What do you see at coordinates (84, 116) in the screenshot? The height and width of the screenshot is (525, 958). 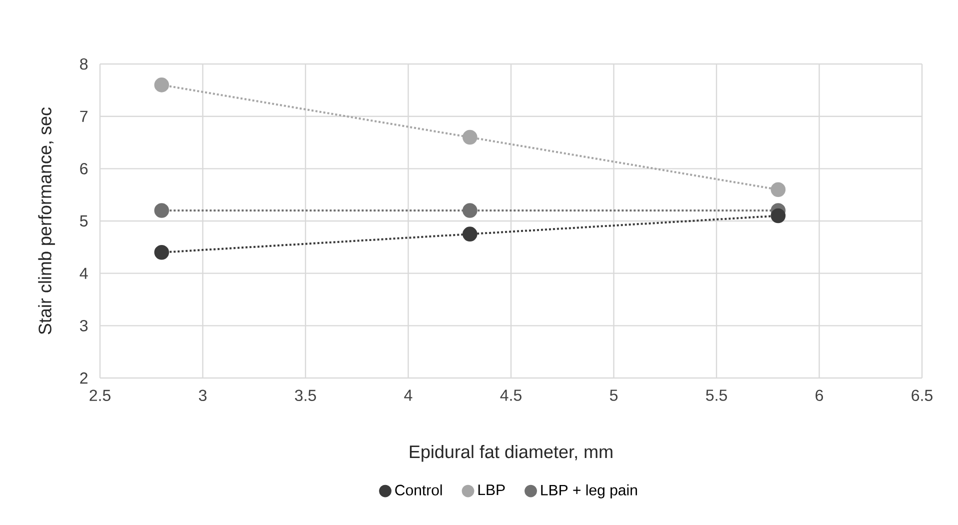 I see `y-tick-label: 7` at bounding box center [84, 116].